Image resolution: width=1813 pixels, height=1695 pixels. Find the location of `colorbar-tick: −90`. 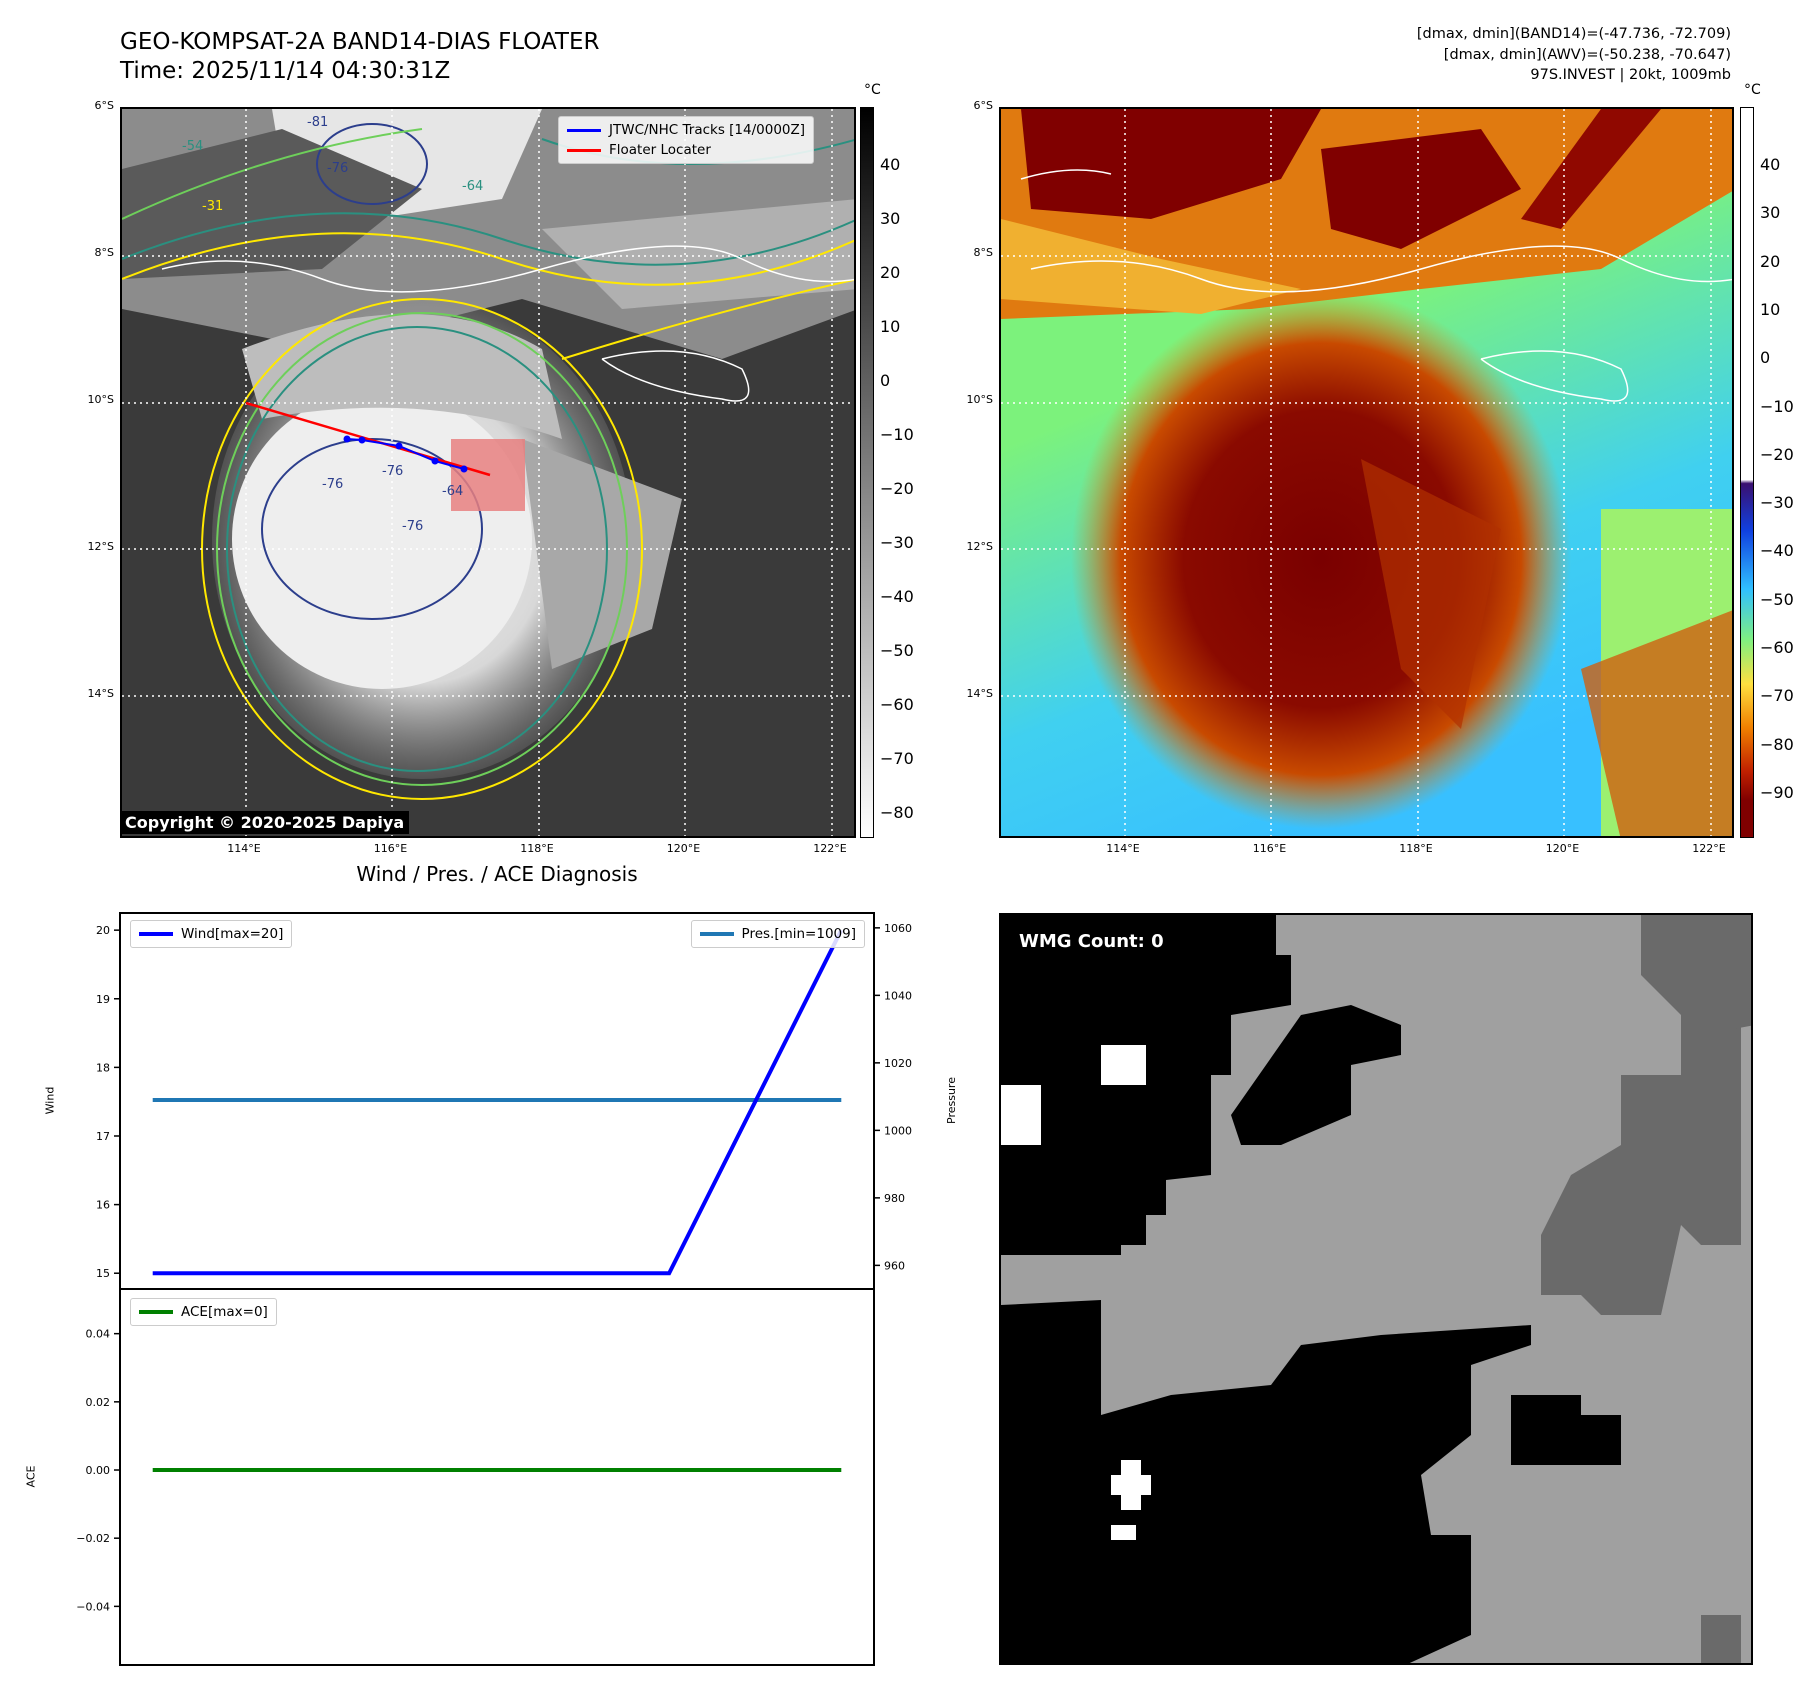

colorbar-tick: −90 is located at coordinates (1777, 792).